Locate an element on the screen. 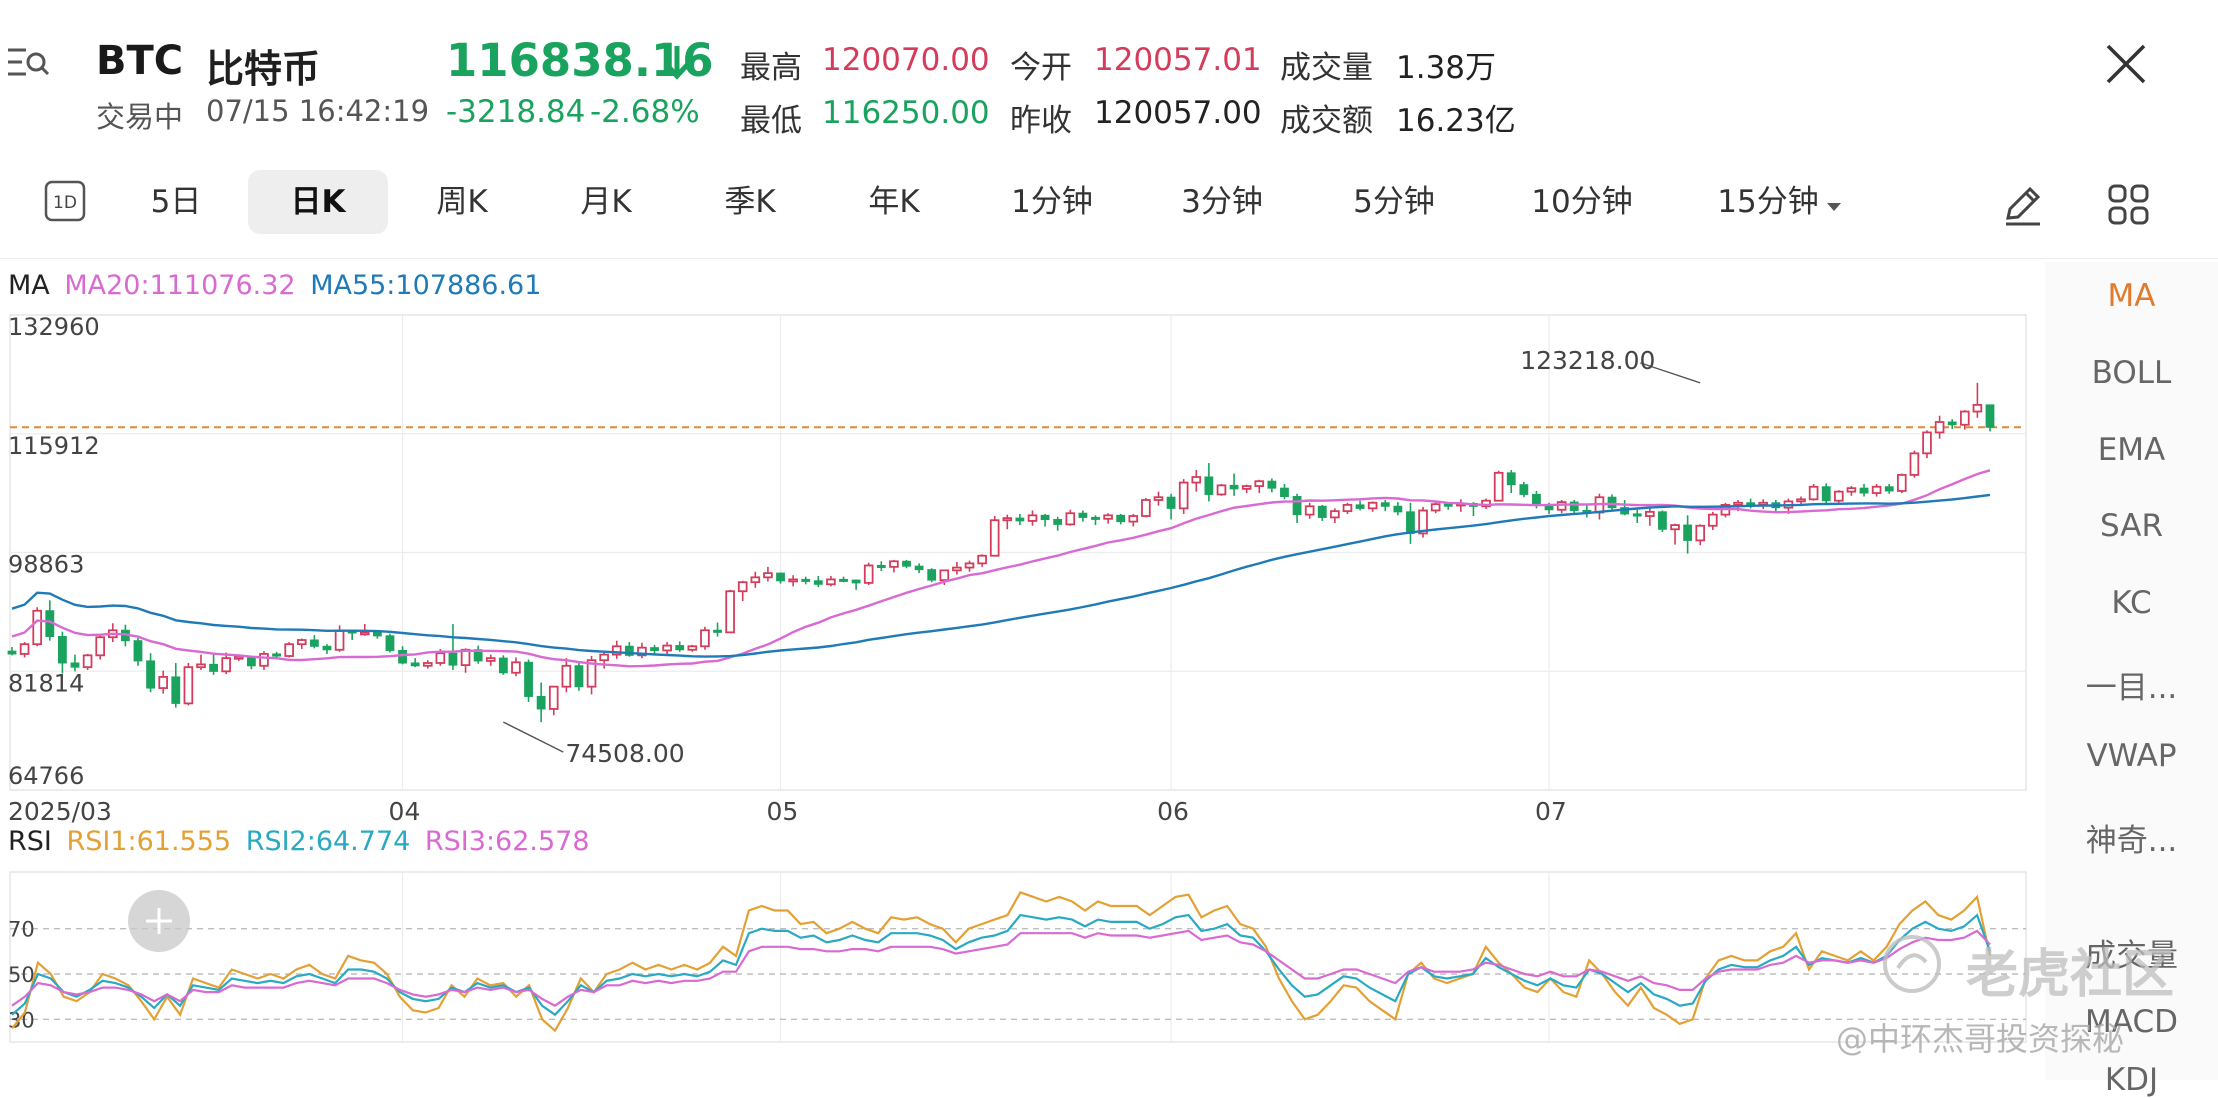  indicator-volume: 成交量 is located at coordinates (2131, 956).